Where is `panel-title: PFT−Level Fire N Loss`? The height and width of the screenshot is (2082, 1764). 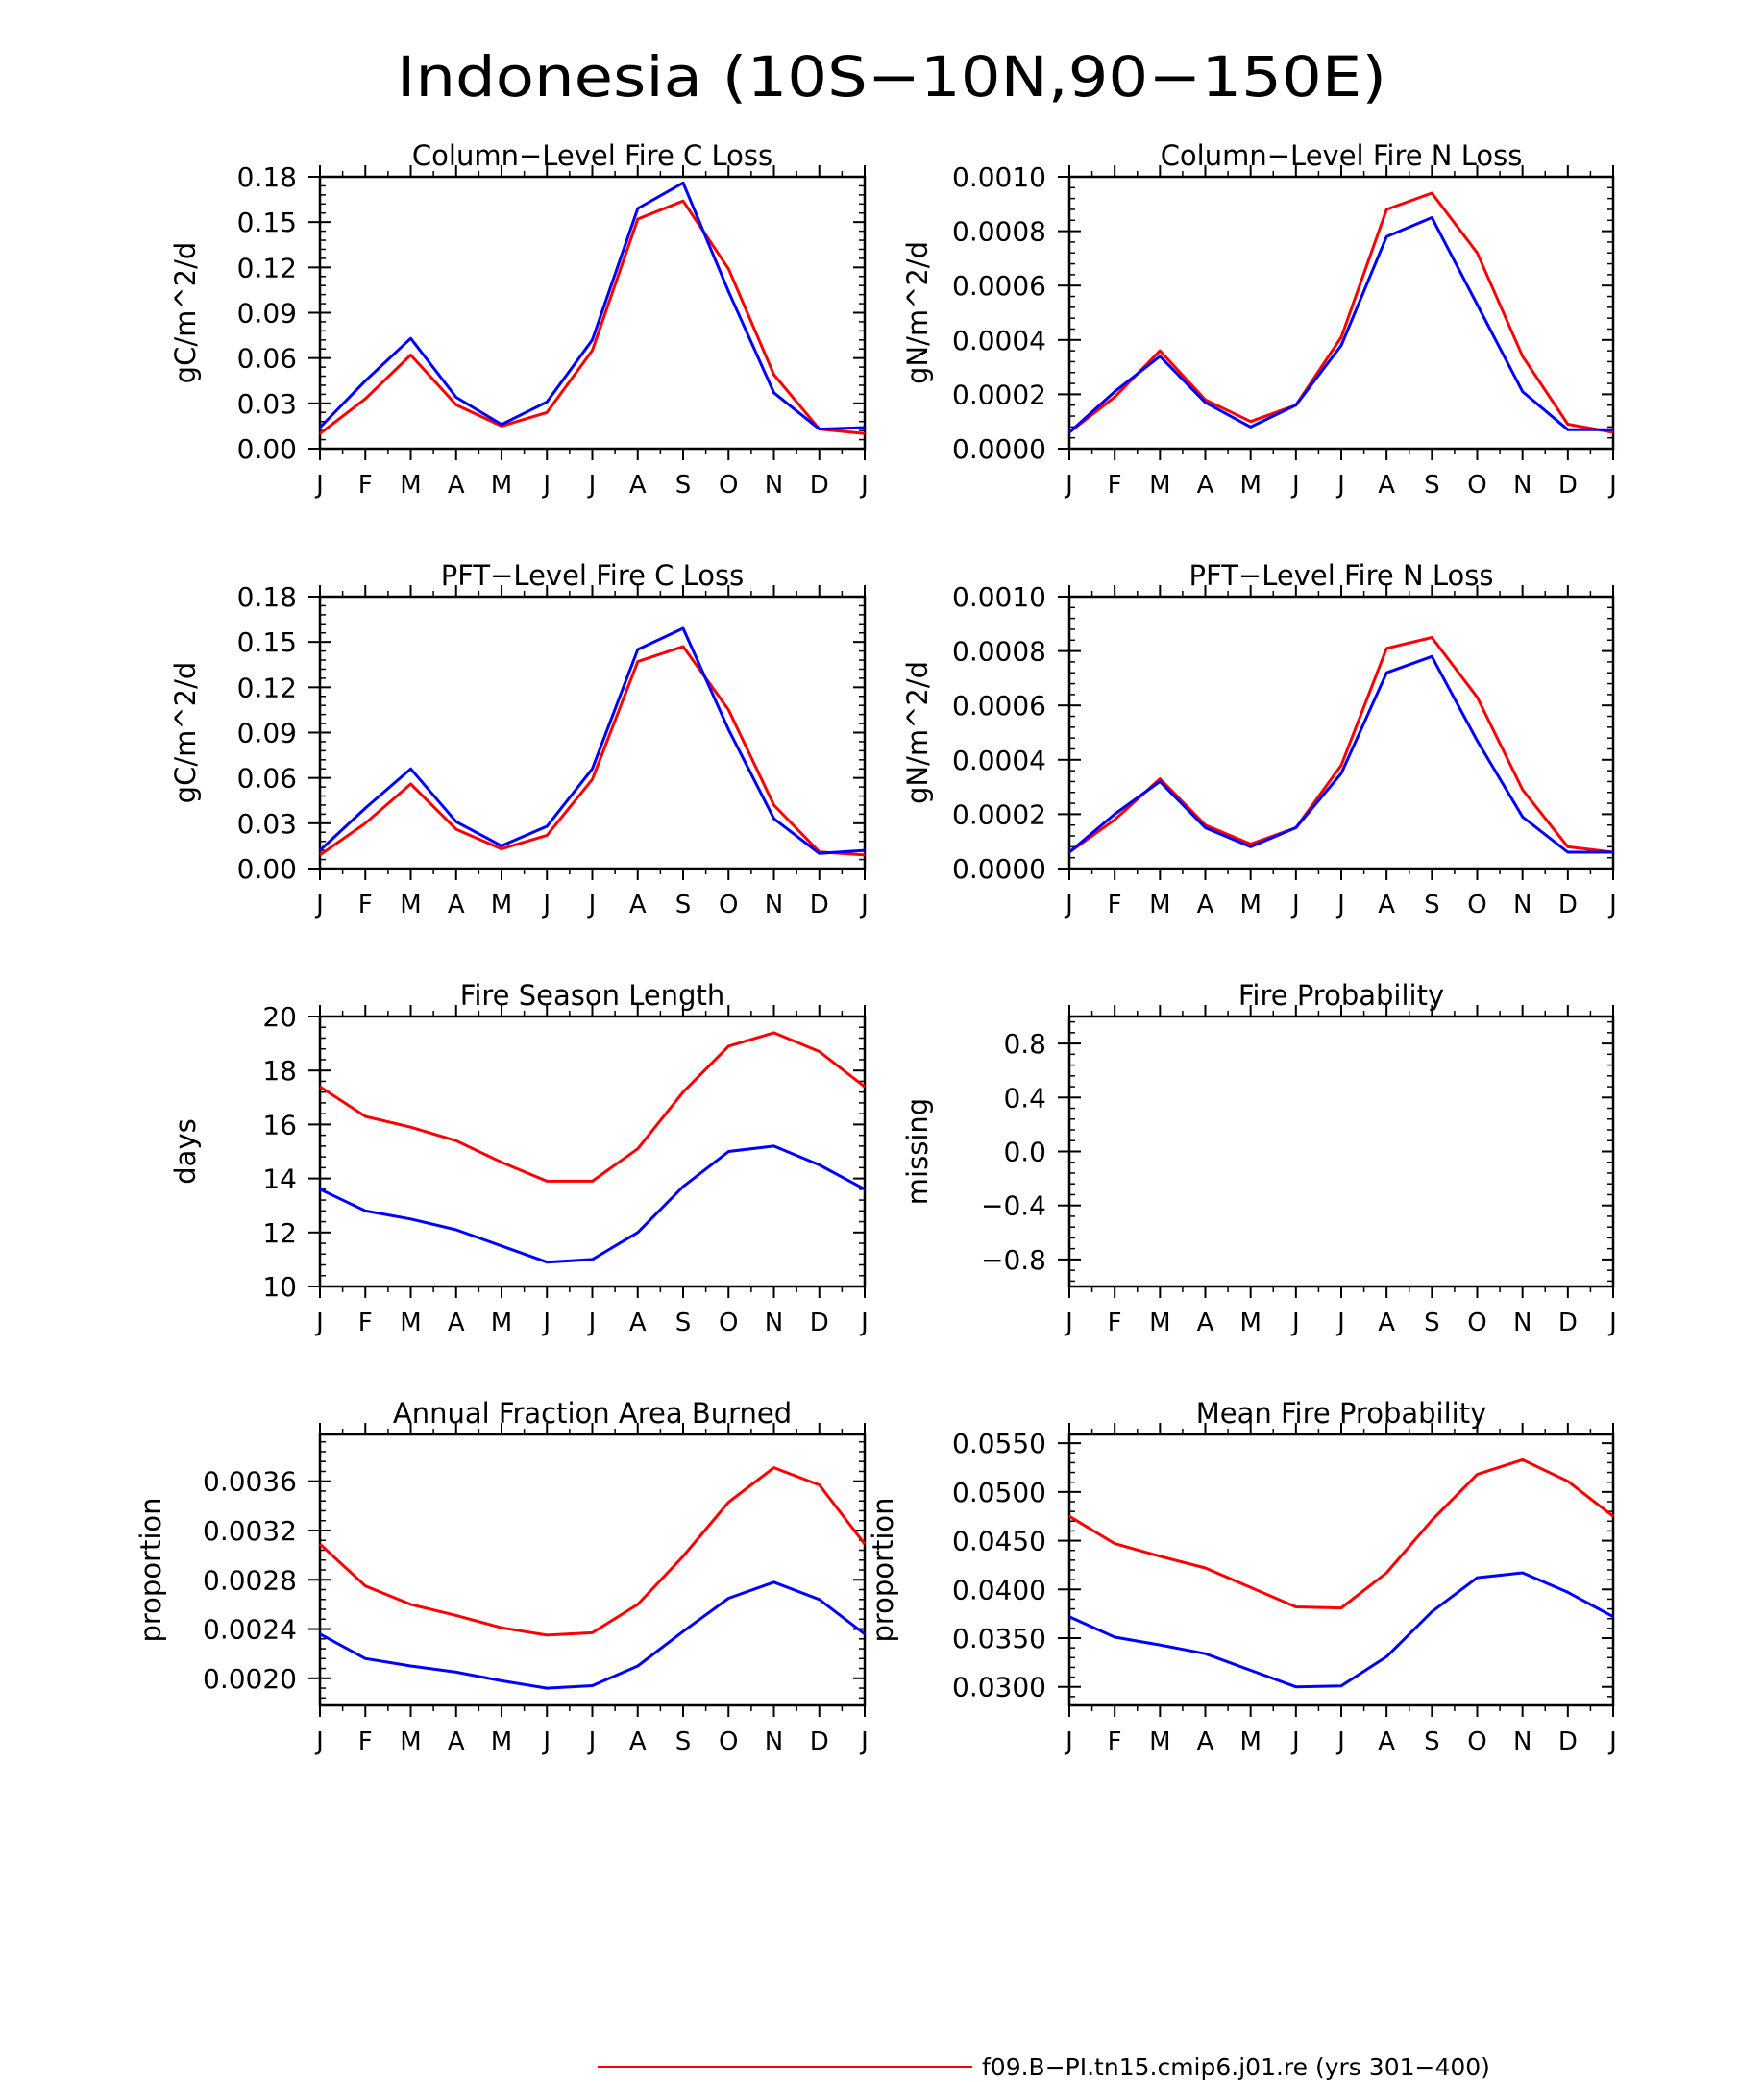 panel-title: PFT−Level Fire N Loss is located at coordinates (1341, 575).